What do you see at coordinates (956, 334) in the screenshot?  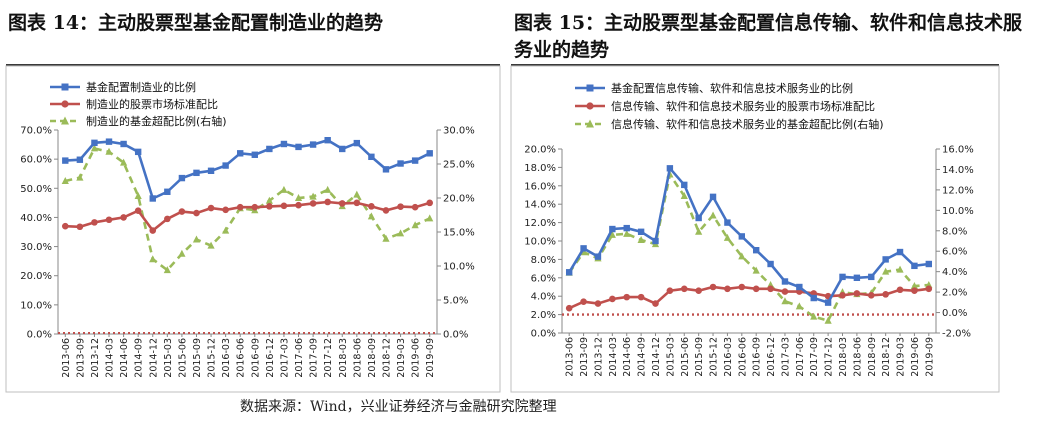 I see `right-axis-tick-label: -2.0%` at bounding box center [956, 334].